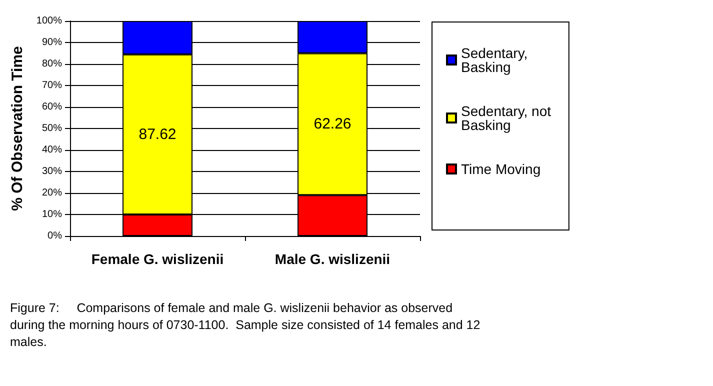  What do you see at coordinates (52, 214) in the screenshot?
I see `y-tick-label: 10%` at bounding box center [52, 214].